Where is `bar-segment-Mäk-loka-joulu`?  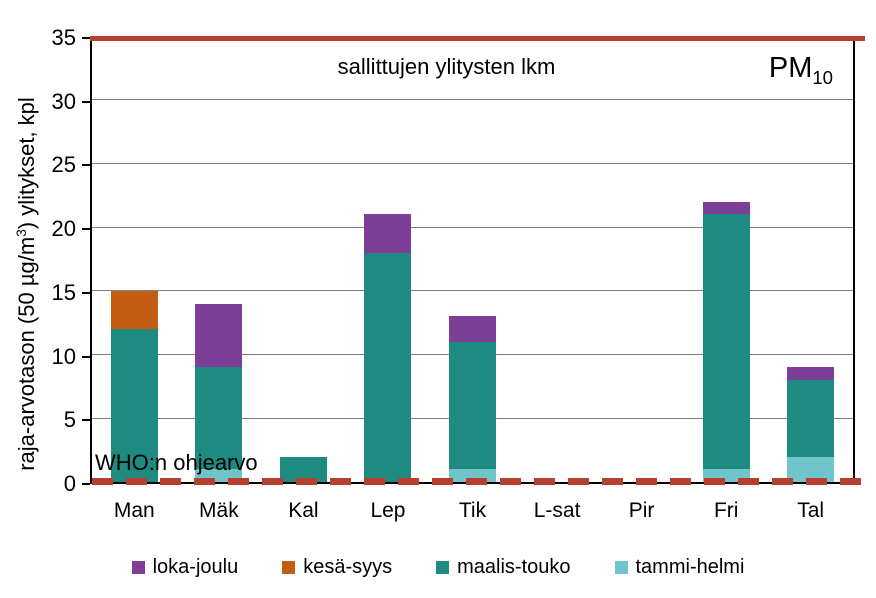
bar-segment-Mäk-loka-joulu is located at coordinates (219, 335).